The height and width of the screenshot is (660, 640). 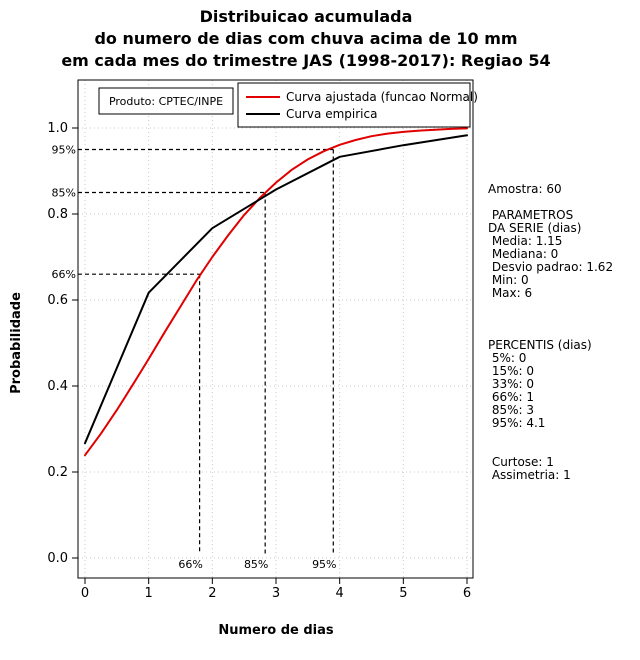 What do you see at coordinates (57, 300) in the screenshot?
I see `y-tick-label: 0.6` at bounding box center [57, 300].